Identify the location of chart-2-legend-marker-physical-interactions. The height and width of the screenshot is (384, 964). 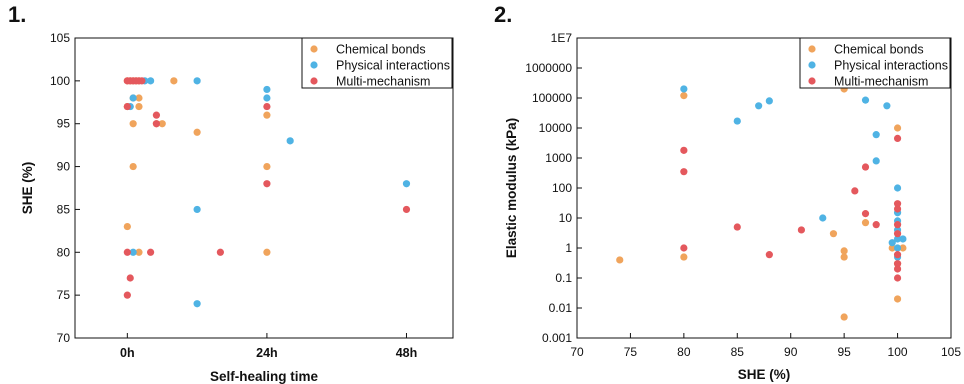
(812, 65).